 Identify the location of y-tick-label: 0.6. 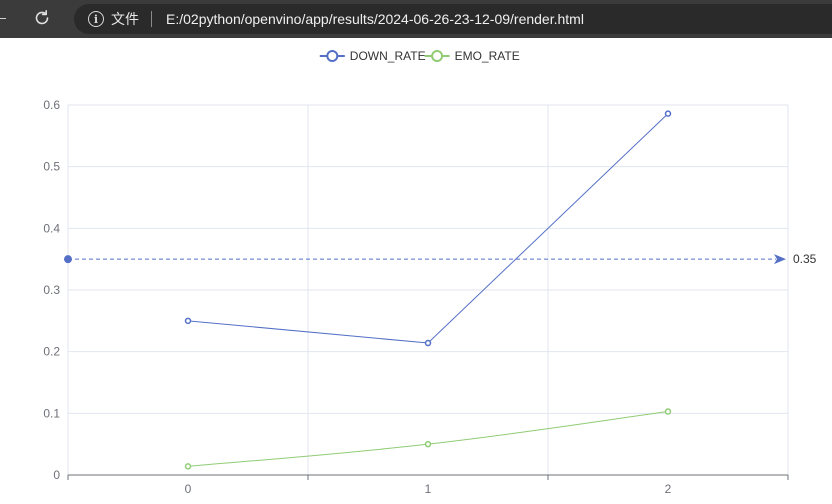
(51, 105).